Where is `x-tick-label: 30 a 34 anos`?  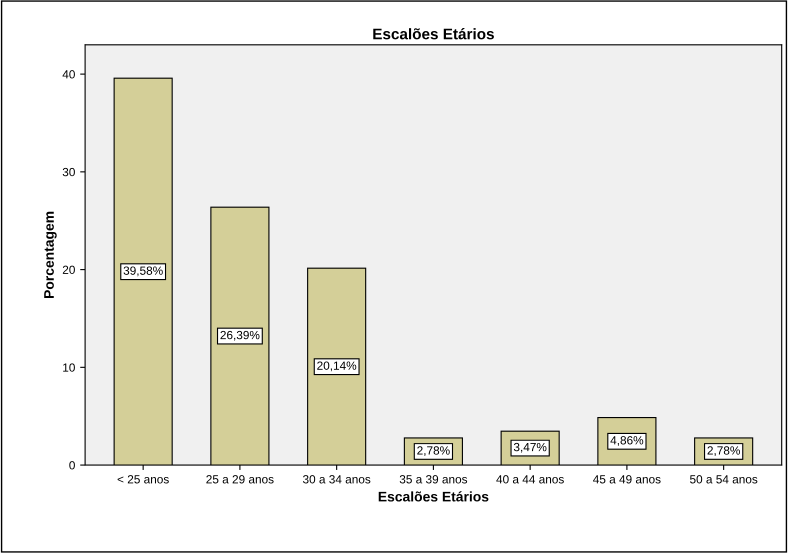
x-tick-label: 30 a 34 anos is located at coordinates (336, 479).